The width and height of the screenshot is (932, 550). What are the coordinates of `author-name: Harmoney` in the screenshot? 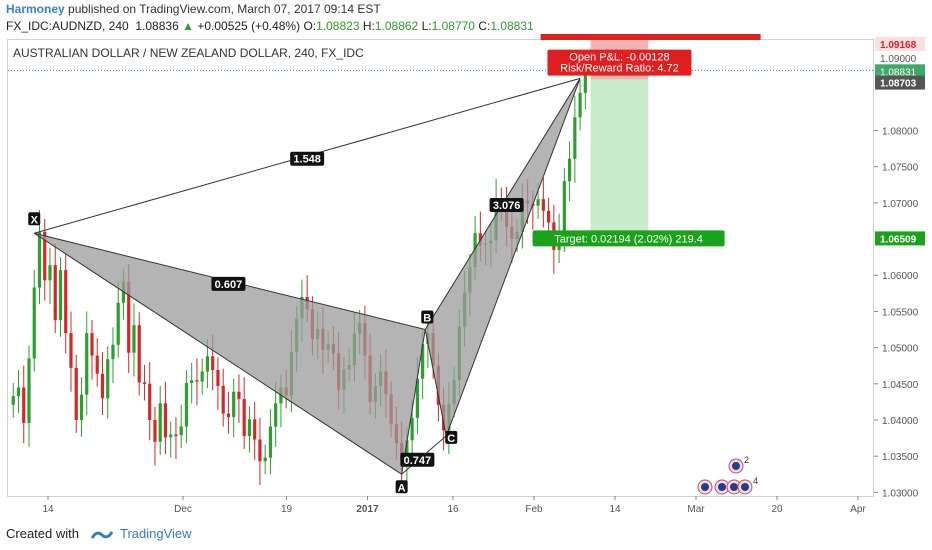 It's located at (35, 9).